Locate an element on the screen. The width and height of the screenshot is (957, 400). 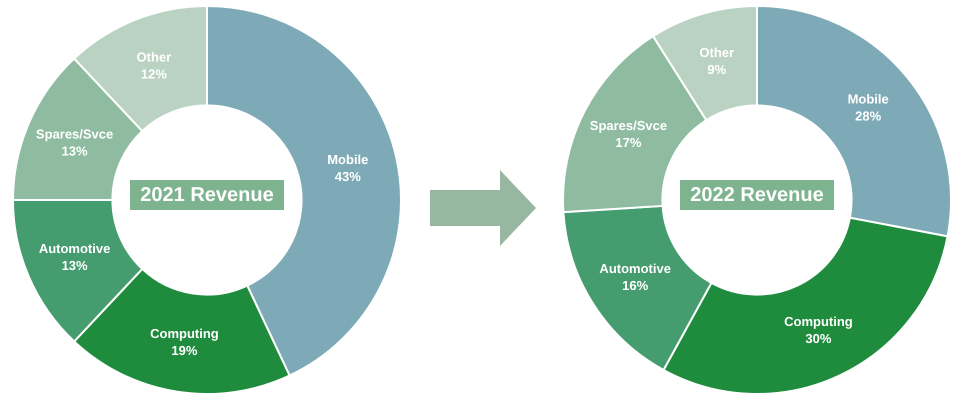
data-label: 43% is located at coordinates (348, 176).